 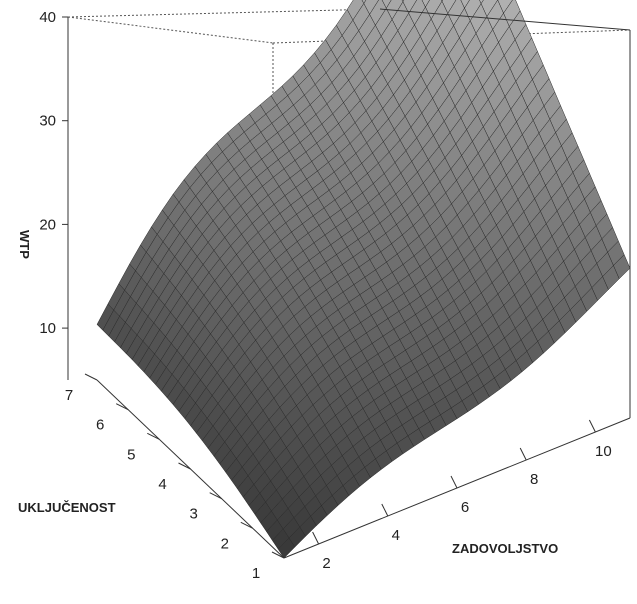 What do you see at coordinates (326, 563) in the screenshot?
I see `x-tick-label-0: 2` at bounding box center [326, 563].